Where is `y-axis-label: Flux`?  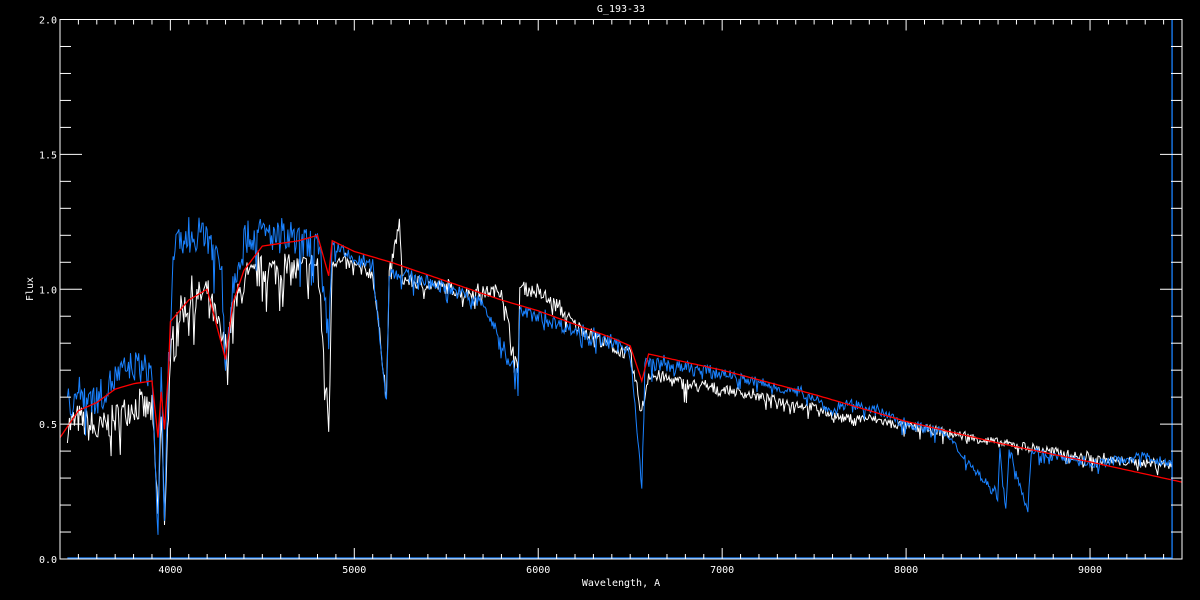 y-axis-label: Flux is located at coordinates (30, 289).